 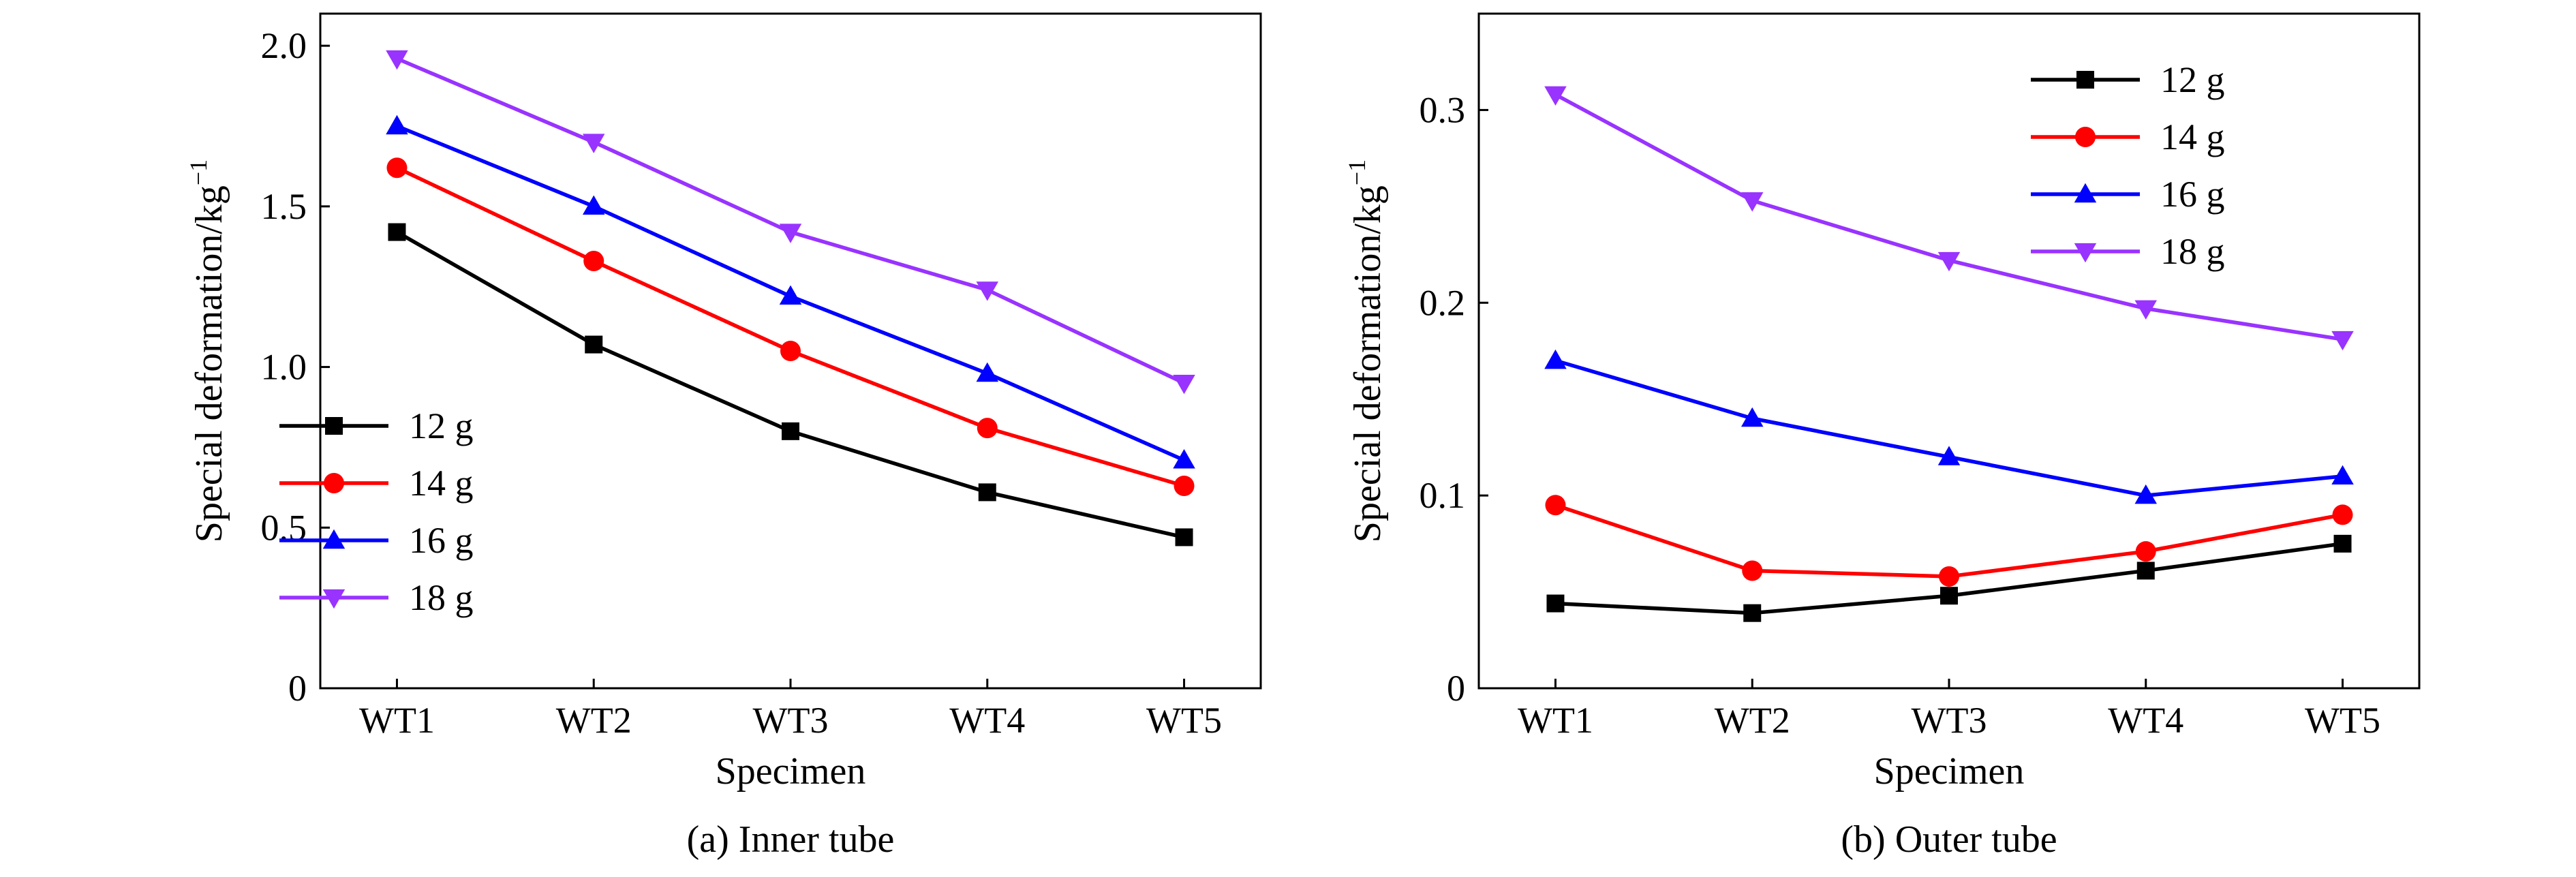 What do you see at coordinates (1949, 839) in the screenshot?
I see `panel-caption: (b) Outer tube` at bounding box center [1949, 839].